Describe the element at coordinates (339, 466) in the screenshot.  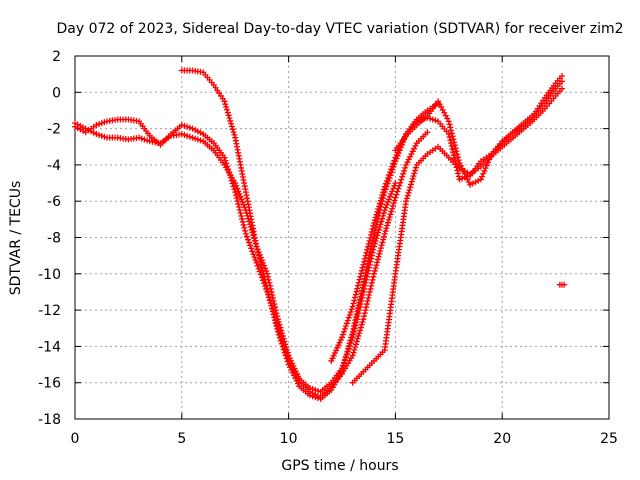
I see `x-axis-label: GPS time / hours` at that location.